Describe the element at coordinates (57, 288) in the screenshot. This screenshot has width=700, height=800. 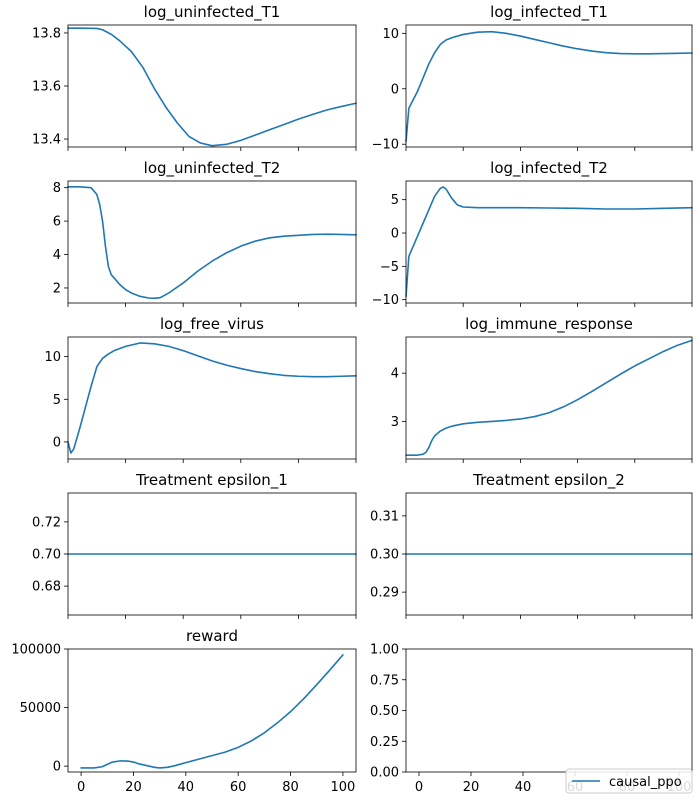
I see `y-tick-label: 2` at that location.